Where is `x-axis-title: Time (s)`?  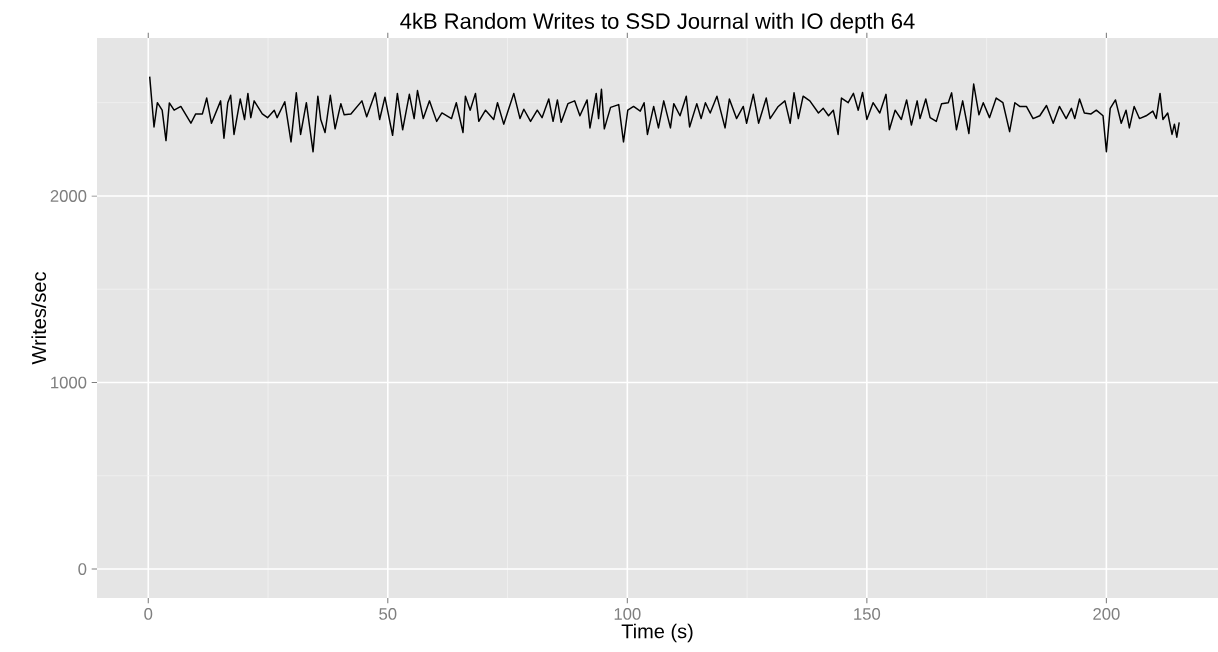 x-axis-title: Time (s) is located at coordinates (657, 633).